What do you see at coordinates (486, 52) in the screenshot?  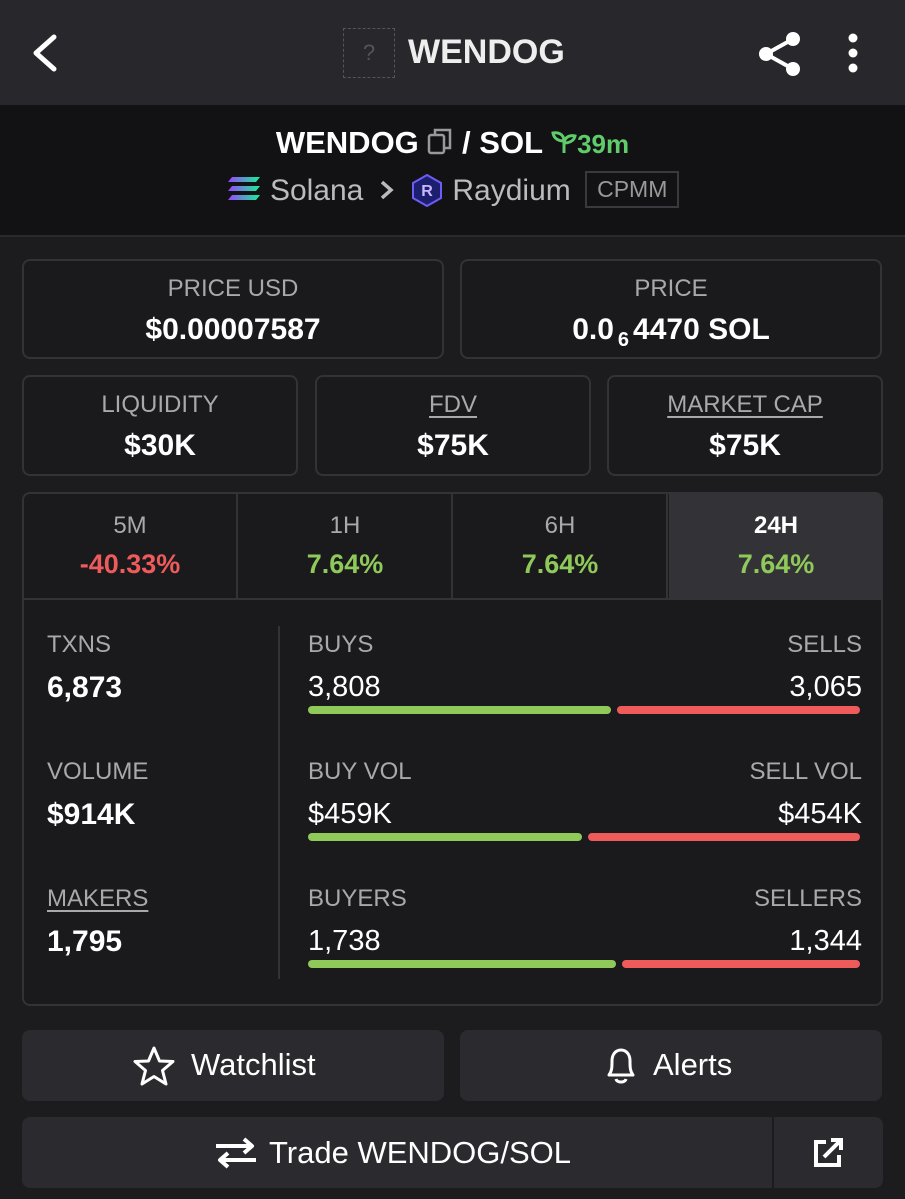 I see `page-title: WENDOG` at bounding box center [486, 52].